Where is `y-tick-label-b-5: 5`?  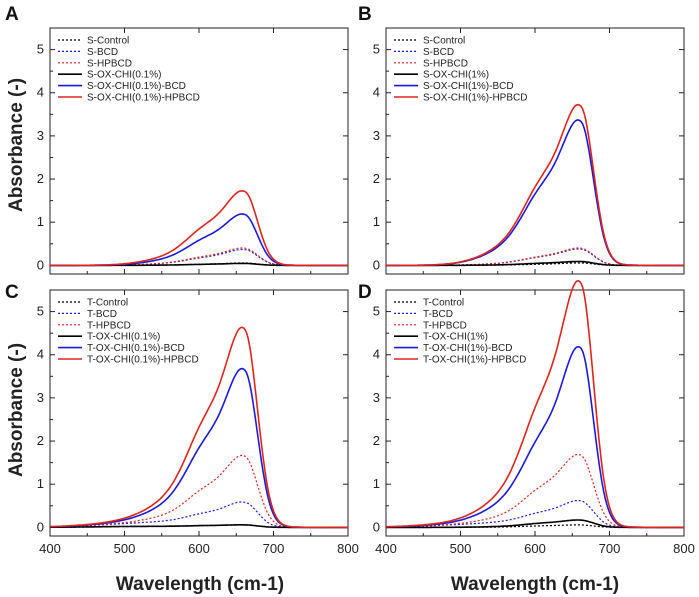
y-tick-label-b-5: 5 is located at coordinates (376, 49).